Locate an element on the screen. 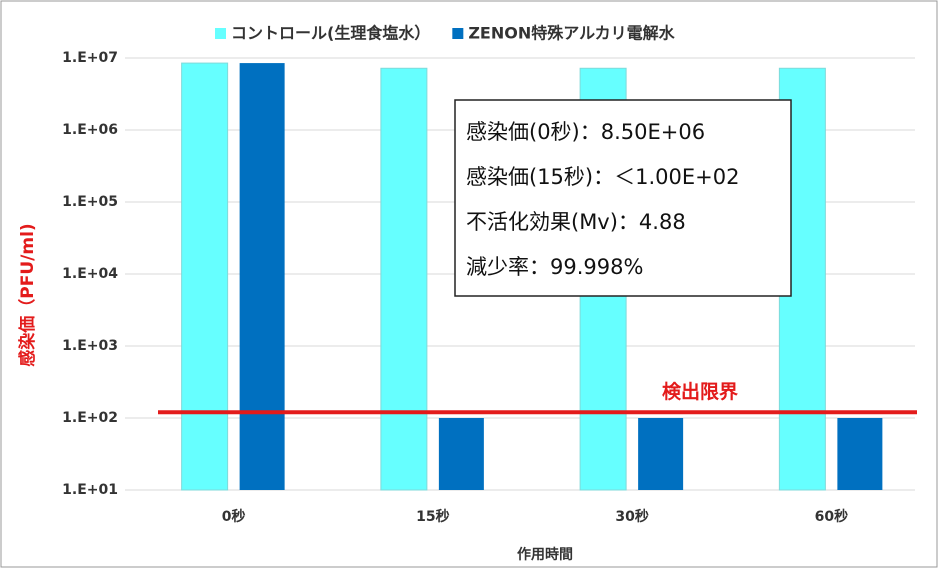  y-tick-label: 1.E+01 is located at coordinates (90, 490).